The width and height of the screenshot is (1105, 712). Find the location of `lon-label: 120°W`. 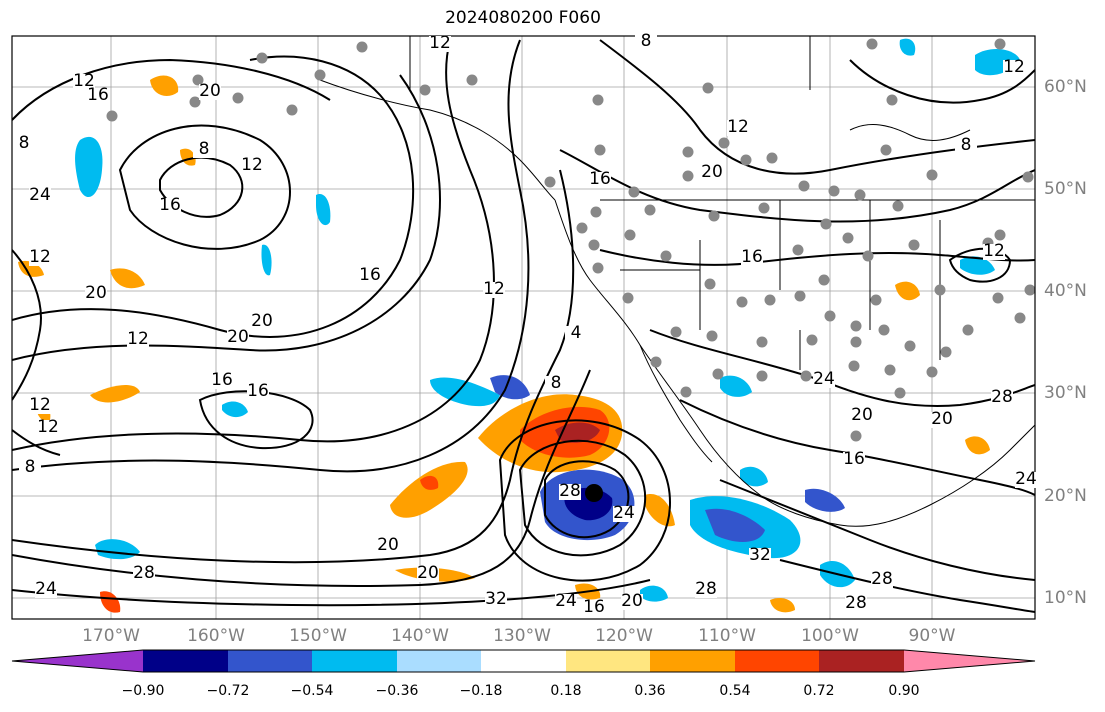

lon-label: 120°W is located at coordinates (624, 636).